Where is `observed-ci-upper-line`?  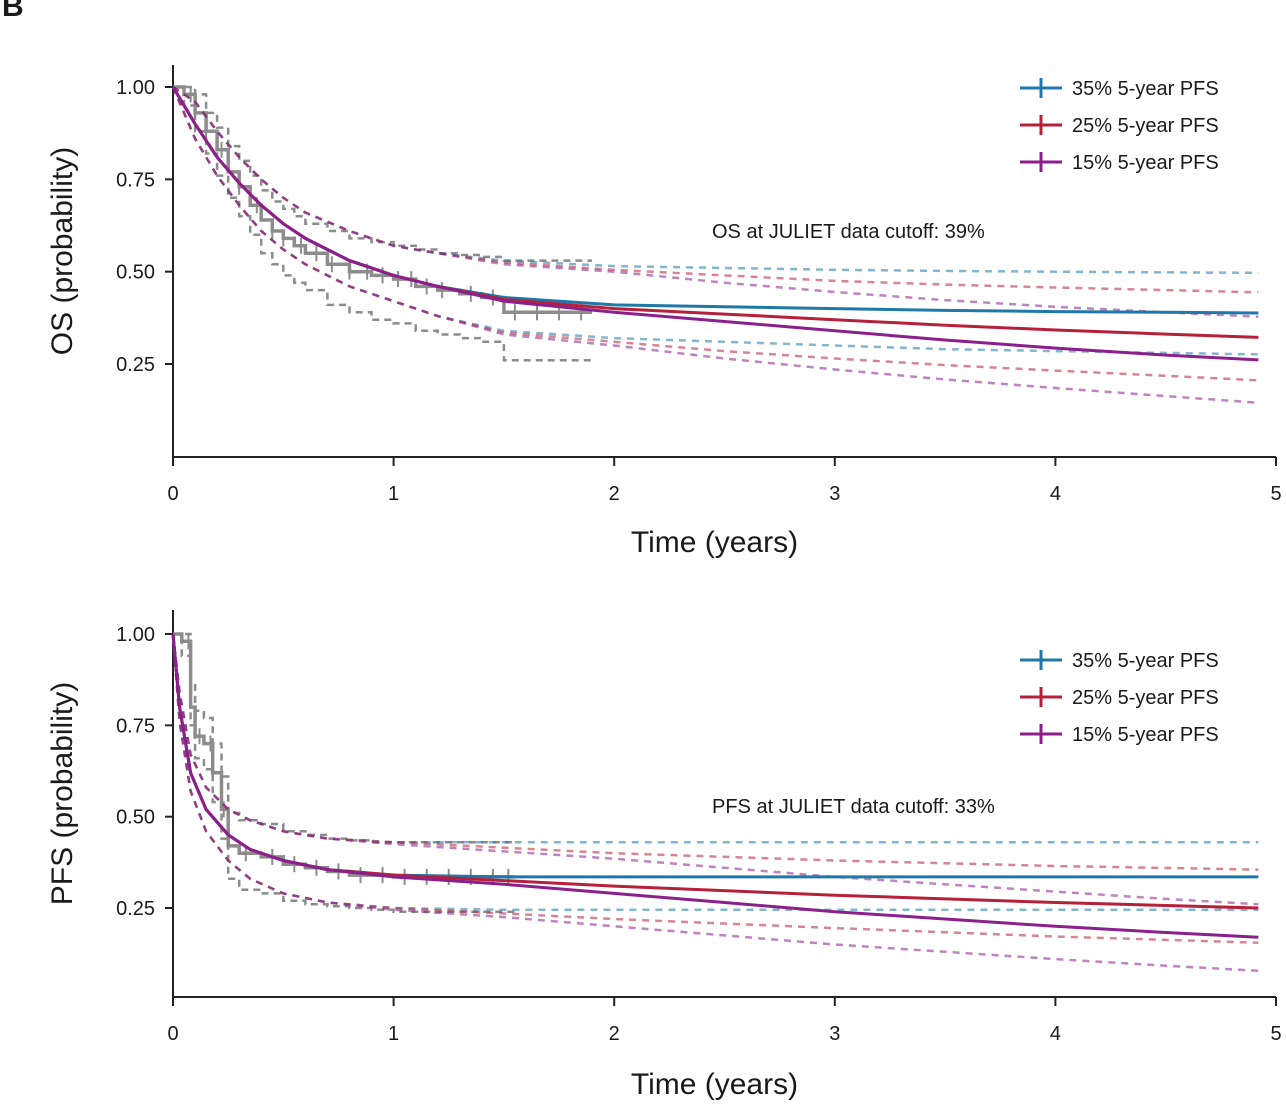
observed-ci-upper-line is located at coordinates (383, 173).